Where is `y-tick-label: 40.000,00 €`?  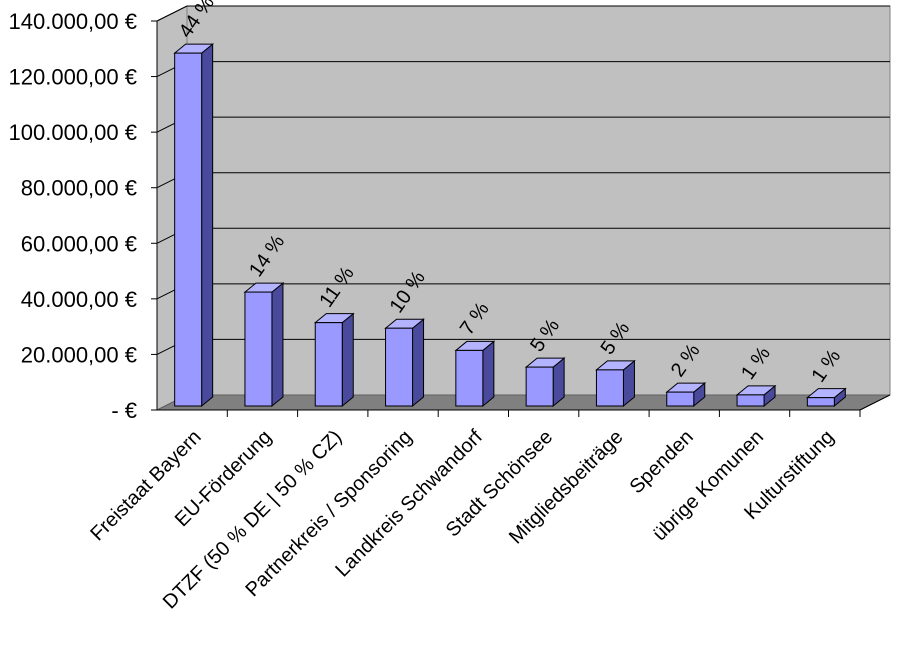
y-tick-label: 40.000,00 € is located at coordinates (79, 299).